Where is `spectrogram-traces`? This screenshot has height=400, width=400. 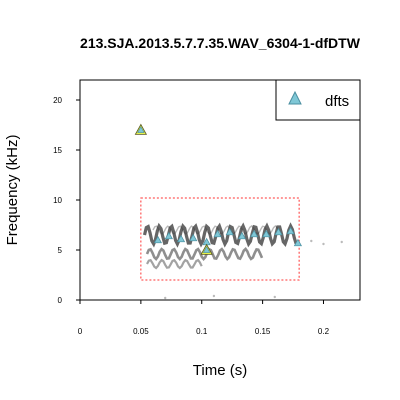
spectrogram-traces is located at coordinates (242, 261).